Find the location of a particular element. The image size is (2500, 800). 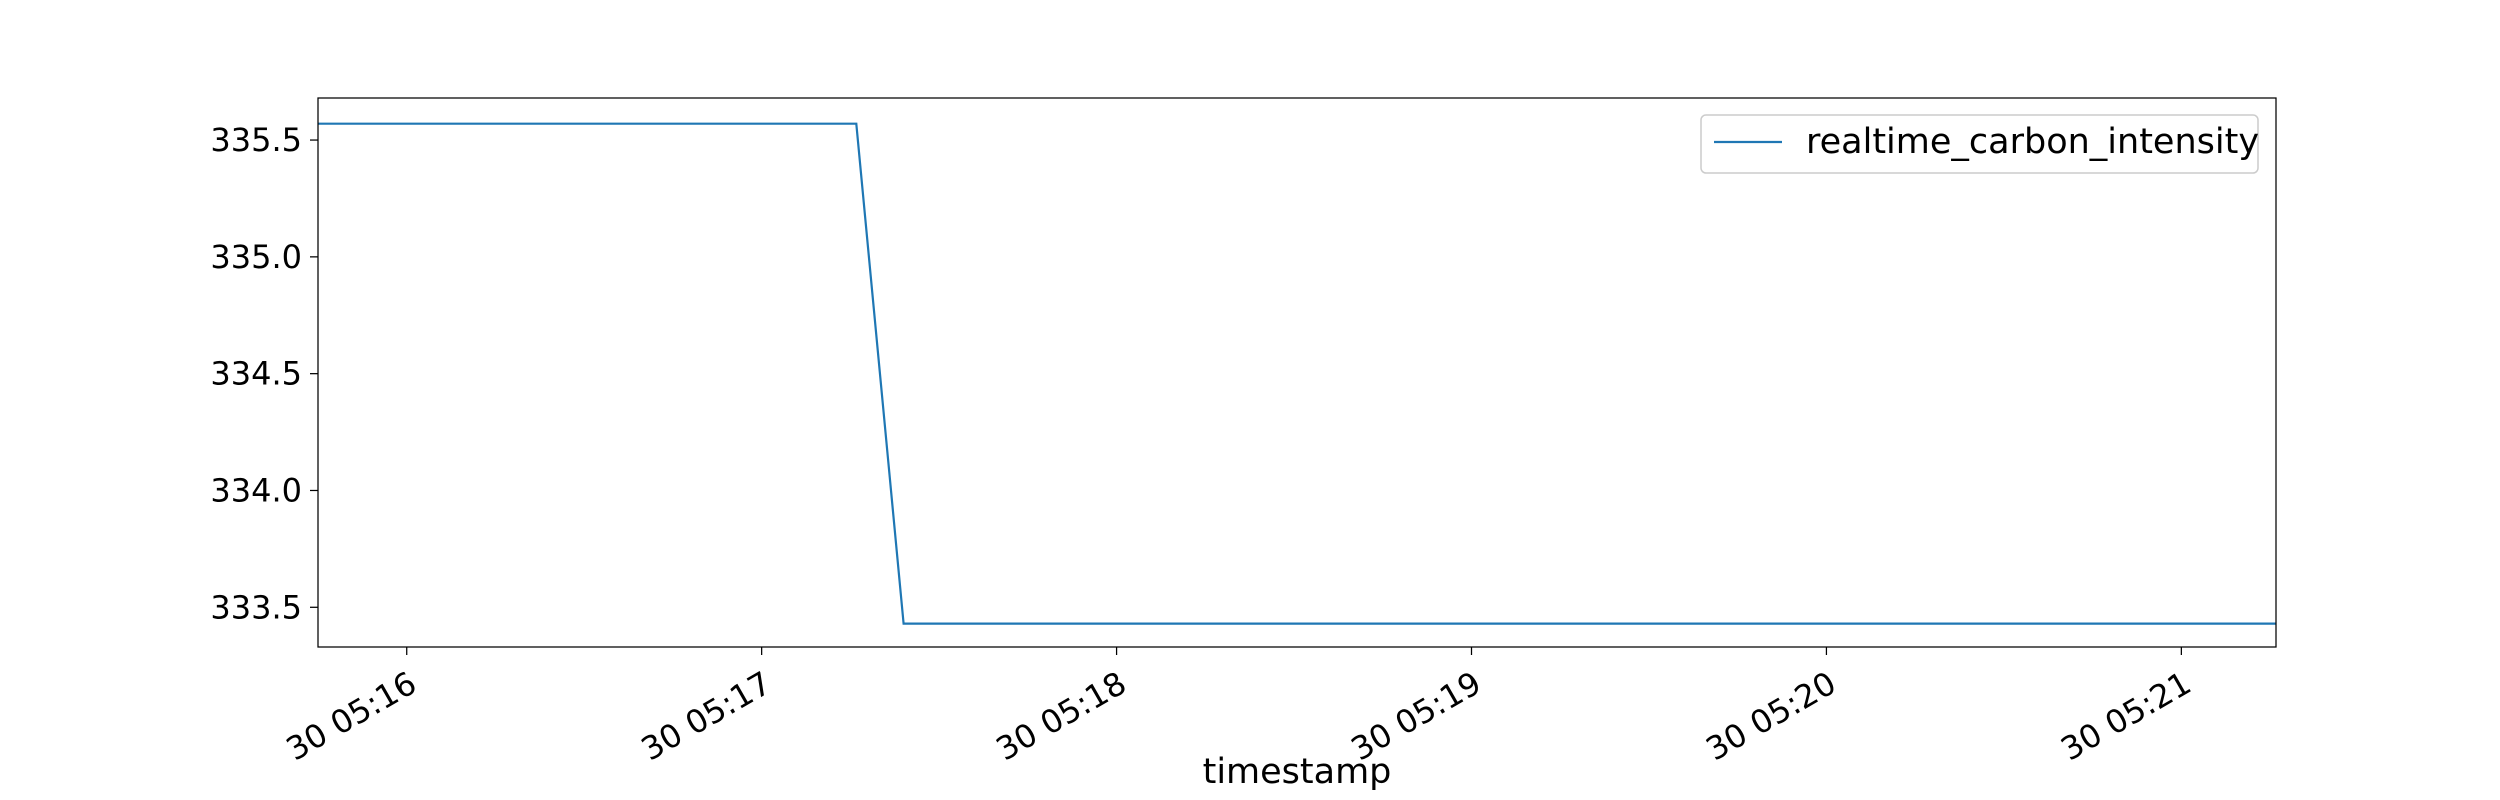

y-tick-label: 335.0 is located at coordinates (256, 257).